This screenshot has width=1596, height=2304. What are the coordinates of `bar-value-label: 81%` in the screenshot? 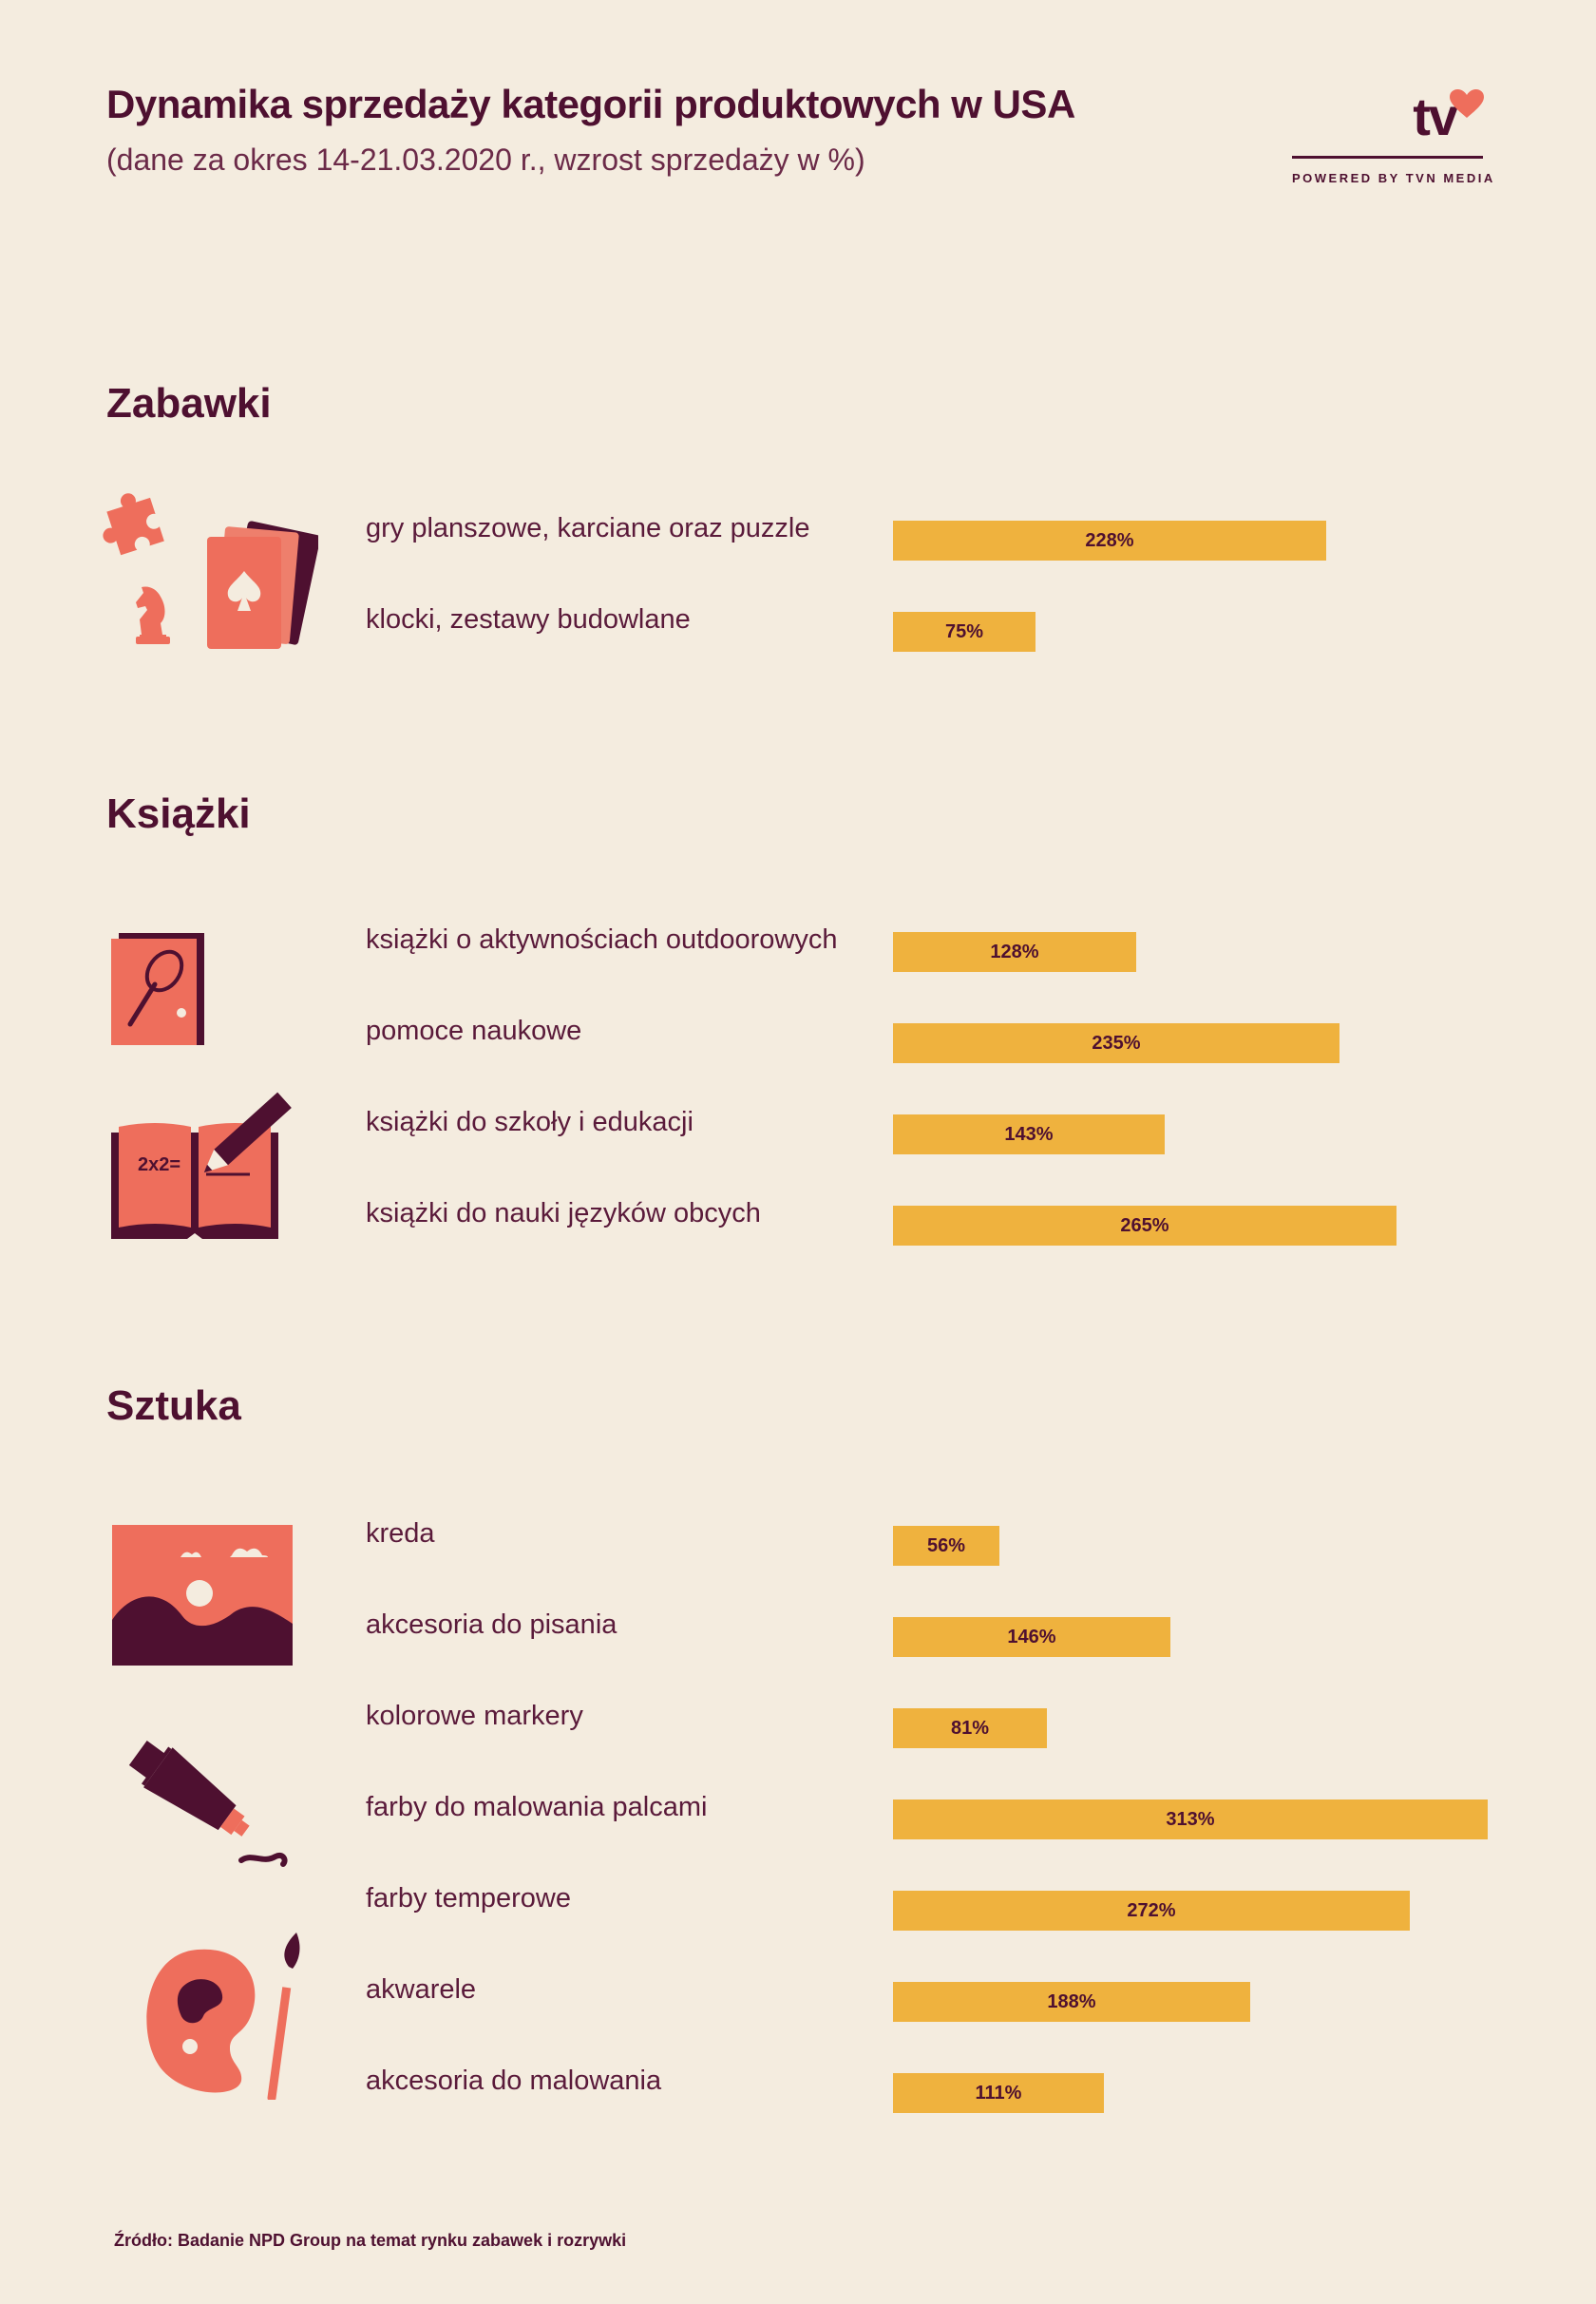 It's located at (970, 1728).